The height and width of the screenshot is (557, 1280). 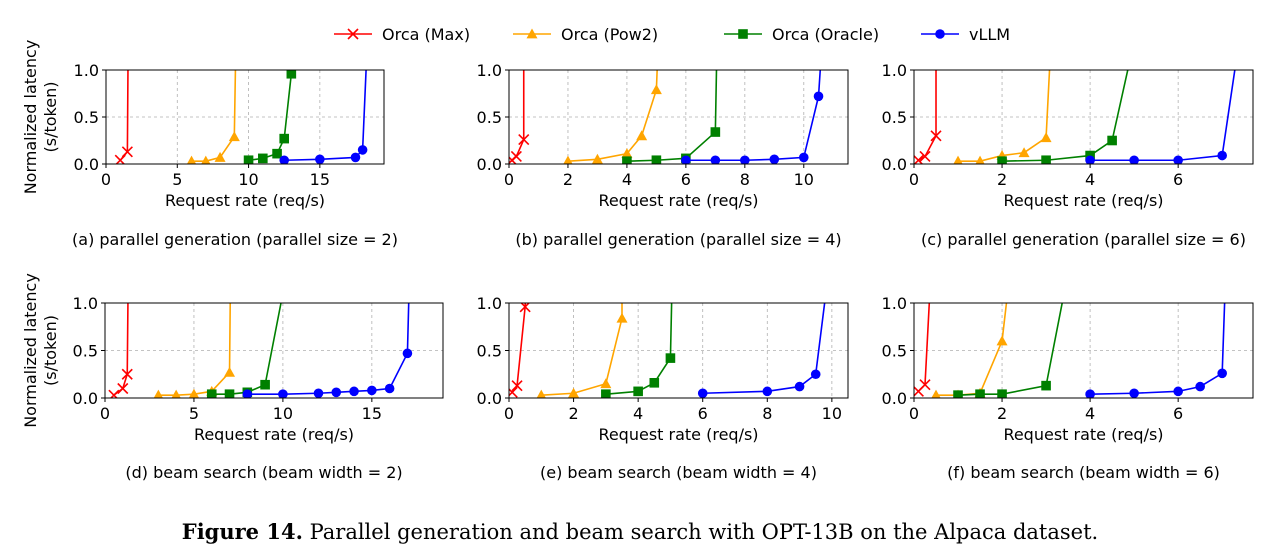 I want to click on subplot-caption: (d) beam search (beam width = 2), so click(x=263, y=472).